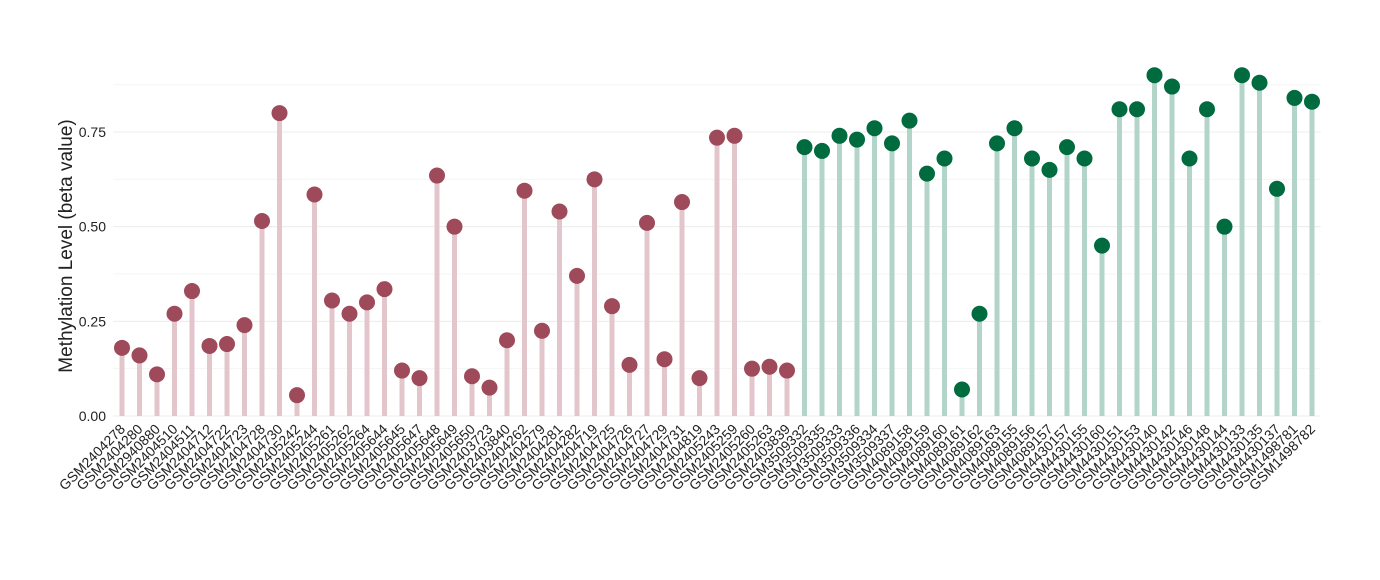 This screenshot has height=580, width=1380. Describe the element at coordinates (92, 132) in the screenshot. I see `y-tick-label: 0.75` at that location.